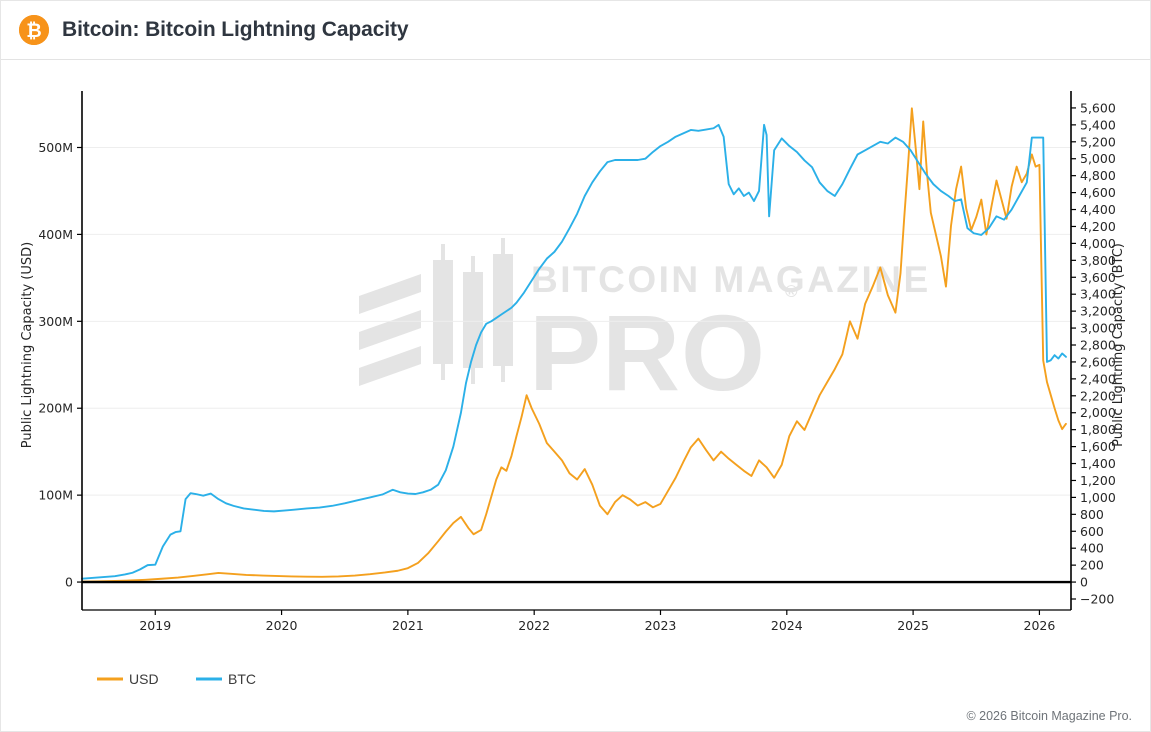  Describe the element at coordinates (1040, 625) in the screenshot. I see `x-tick-label: 2026` at that location.